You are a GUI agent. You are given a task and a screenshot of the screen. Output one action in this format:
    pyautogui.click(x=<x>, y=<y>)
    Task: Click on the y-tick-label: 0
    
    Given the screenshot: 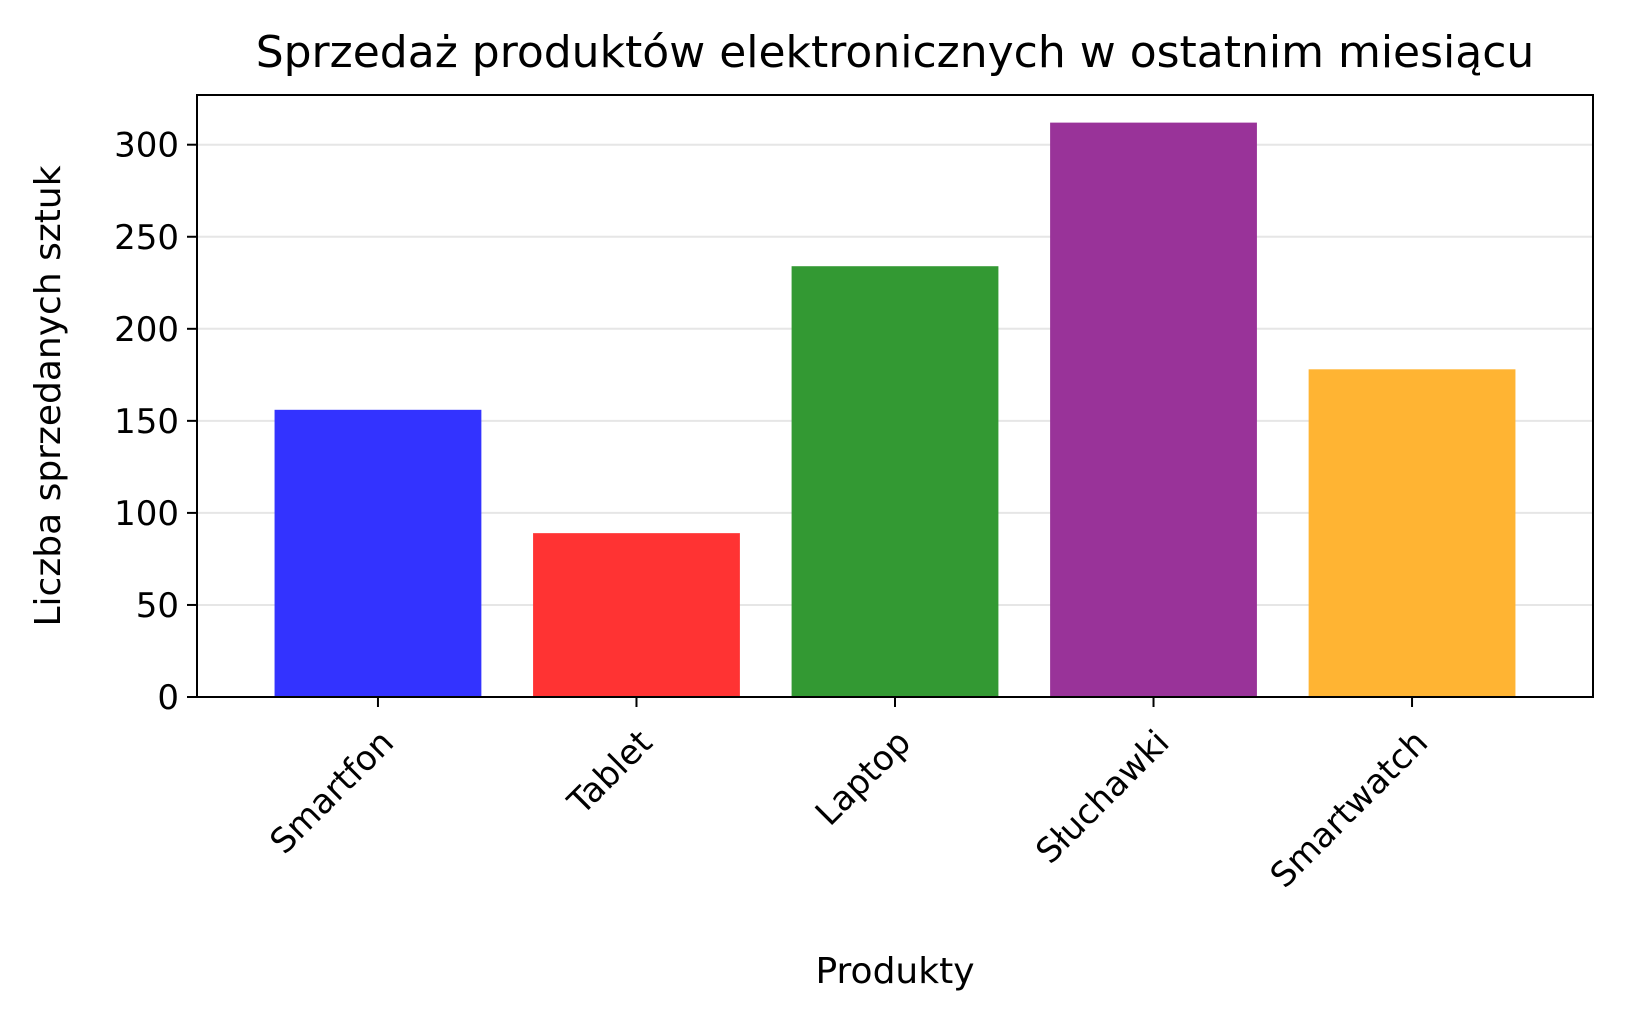 What is the action you would take?
    pyautogui.click(x=168, y=698)
    